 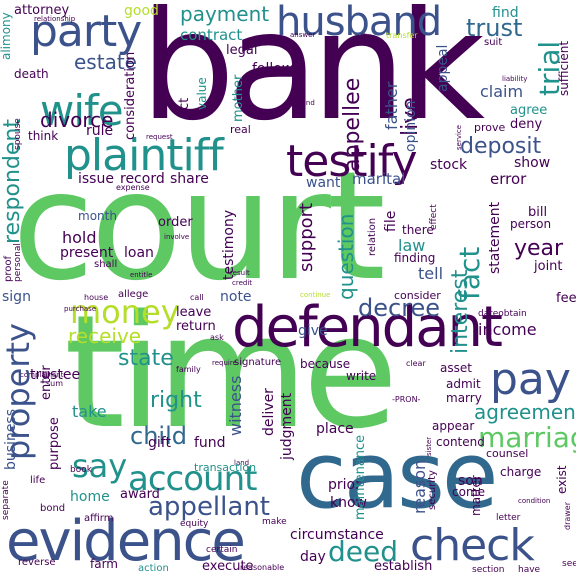 I want to click on word-deed: deed, so click(x=363, y=551).